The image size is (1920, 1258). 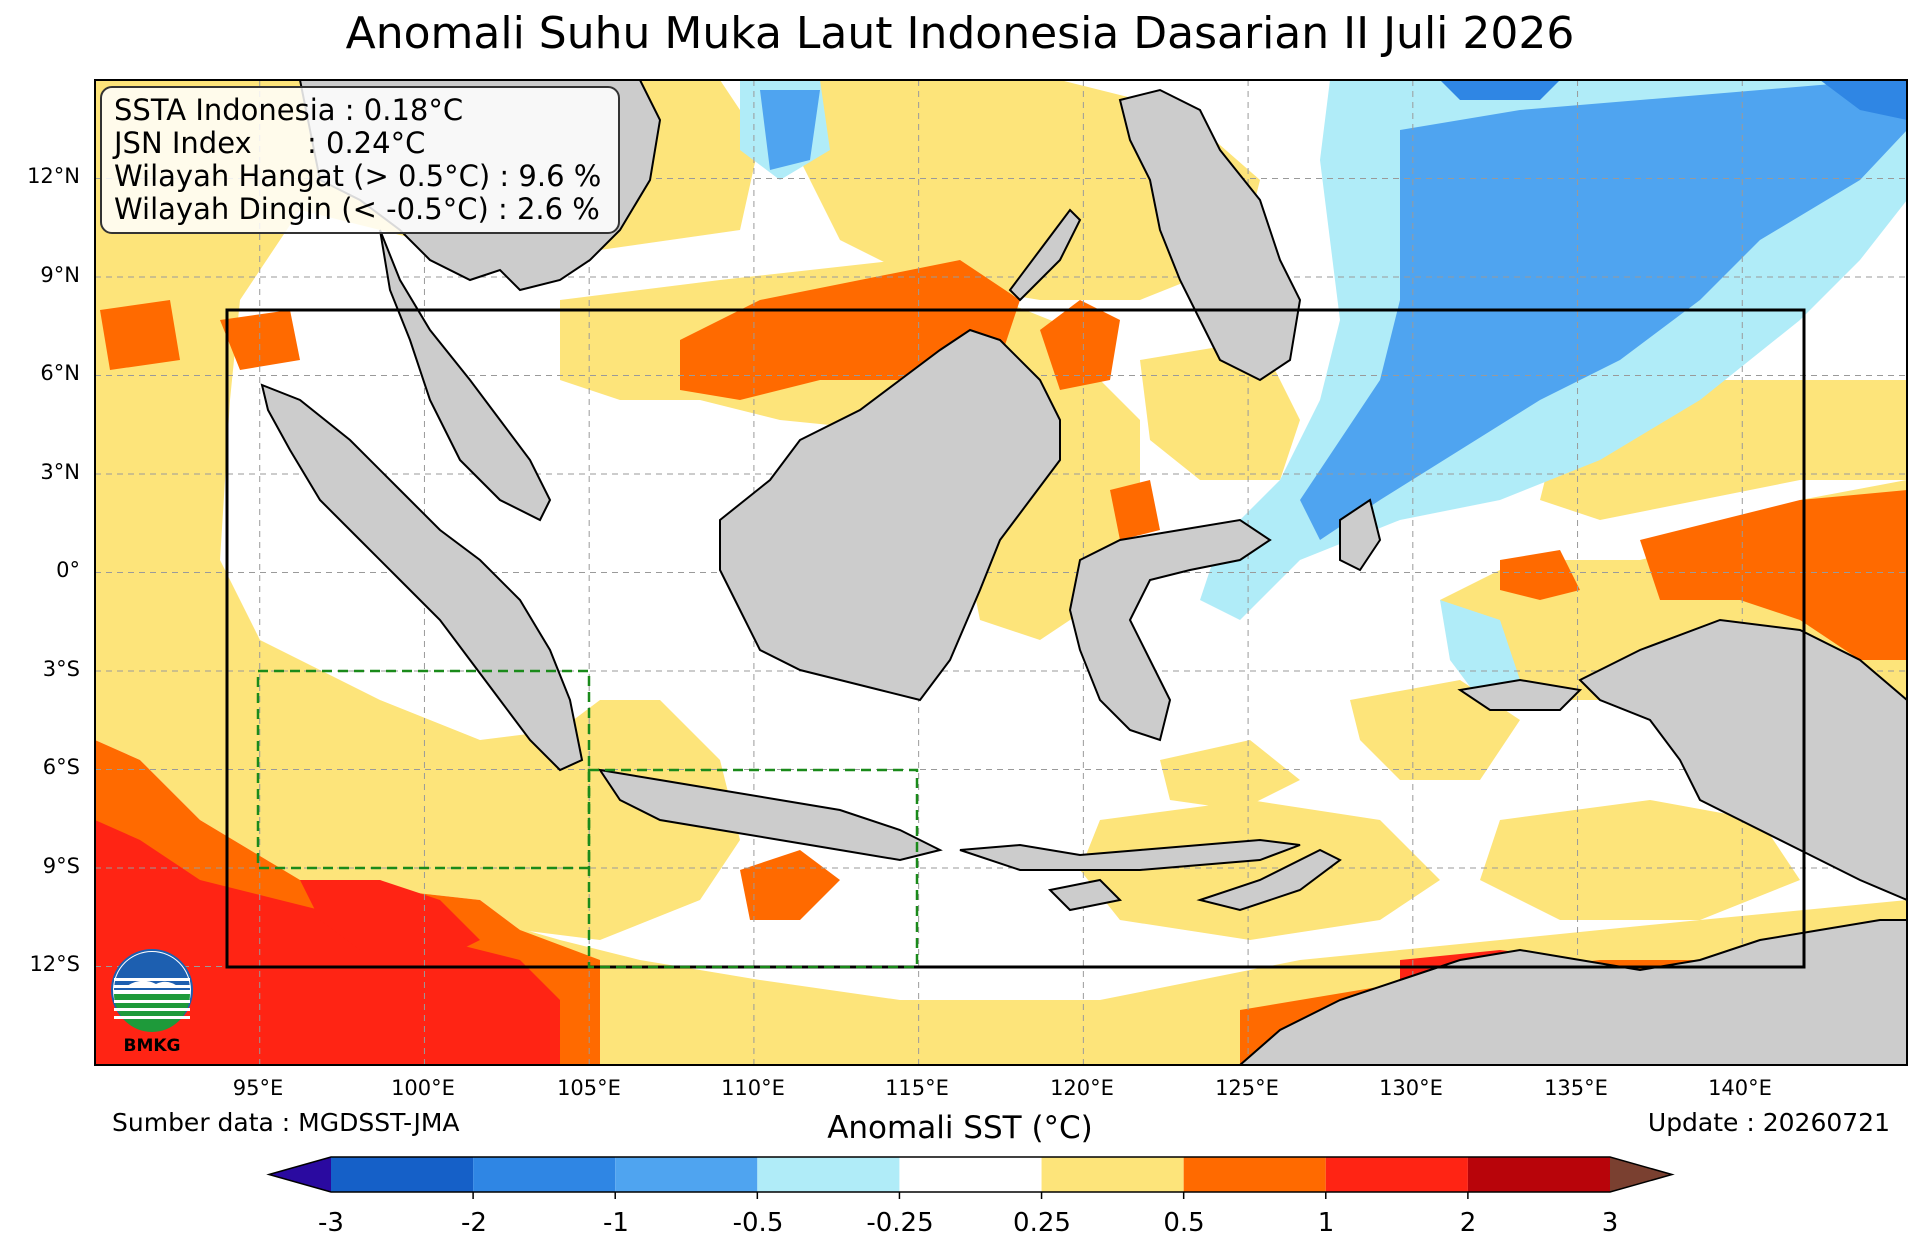 I want to click on lat-label: 12°N, so click(x=53, y=176).